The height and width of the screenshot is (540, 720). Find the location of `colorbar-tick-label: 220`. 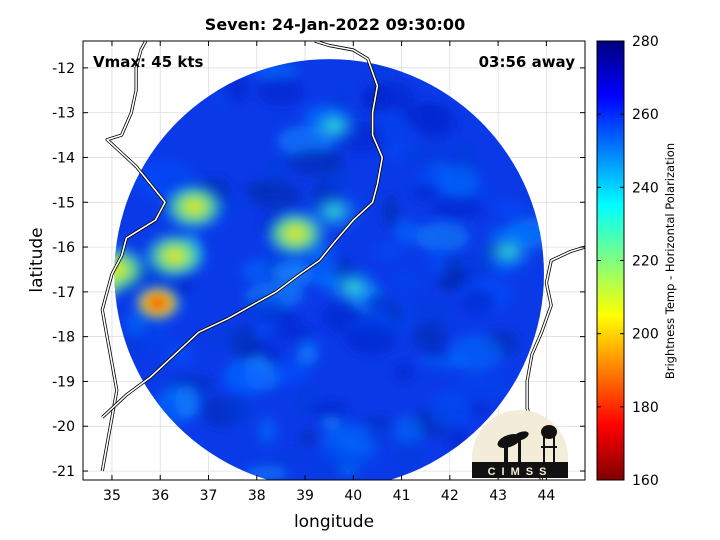

colorbar-tick-label: 220 is located at coordinates (645, 262).